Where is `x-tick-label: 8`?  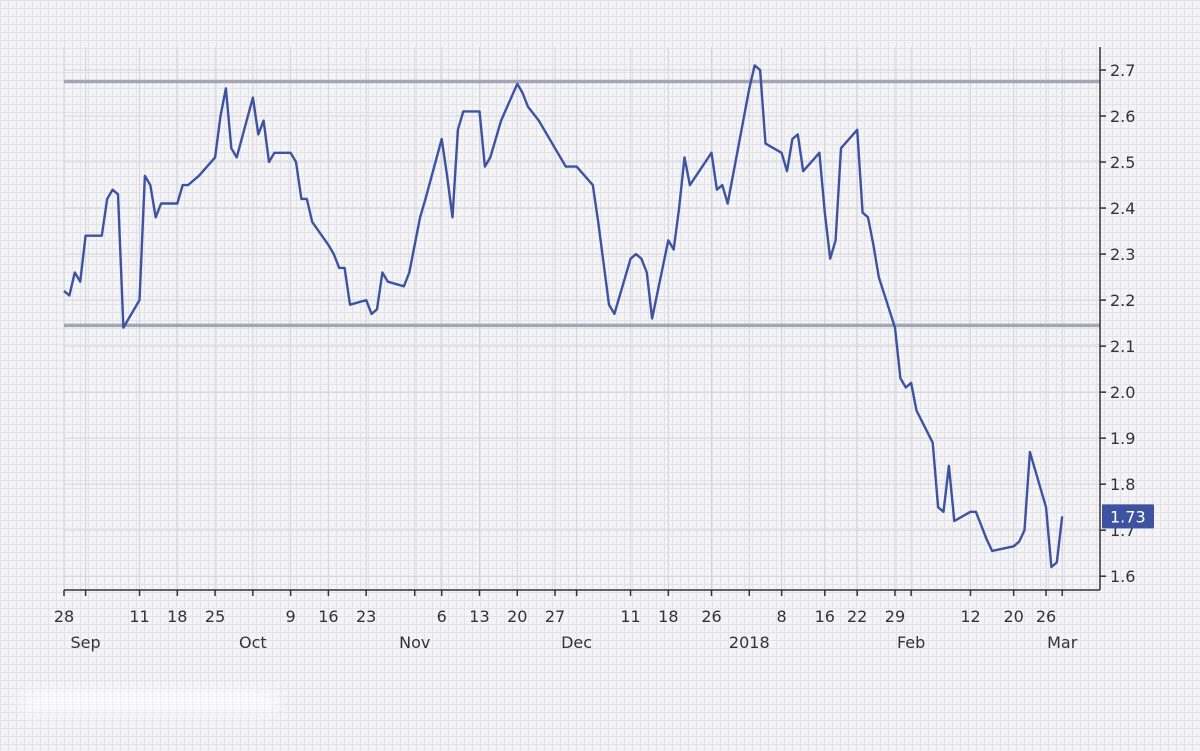 x-tick-label: 8 is located at coordinates (782, 616).